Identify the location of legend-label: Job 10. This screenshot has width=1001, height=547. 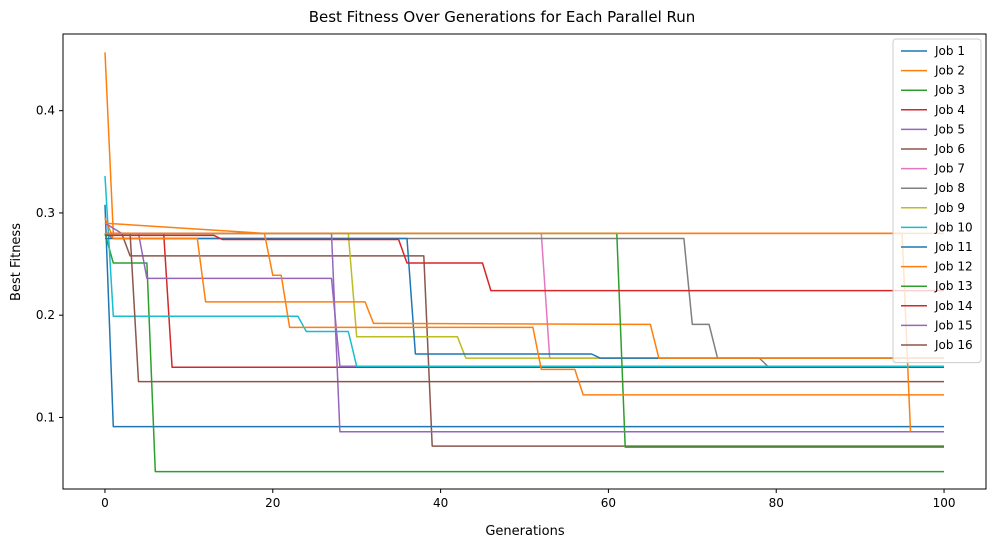
(953, 227).